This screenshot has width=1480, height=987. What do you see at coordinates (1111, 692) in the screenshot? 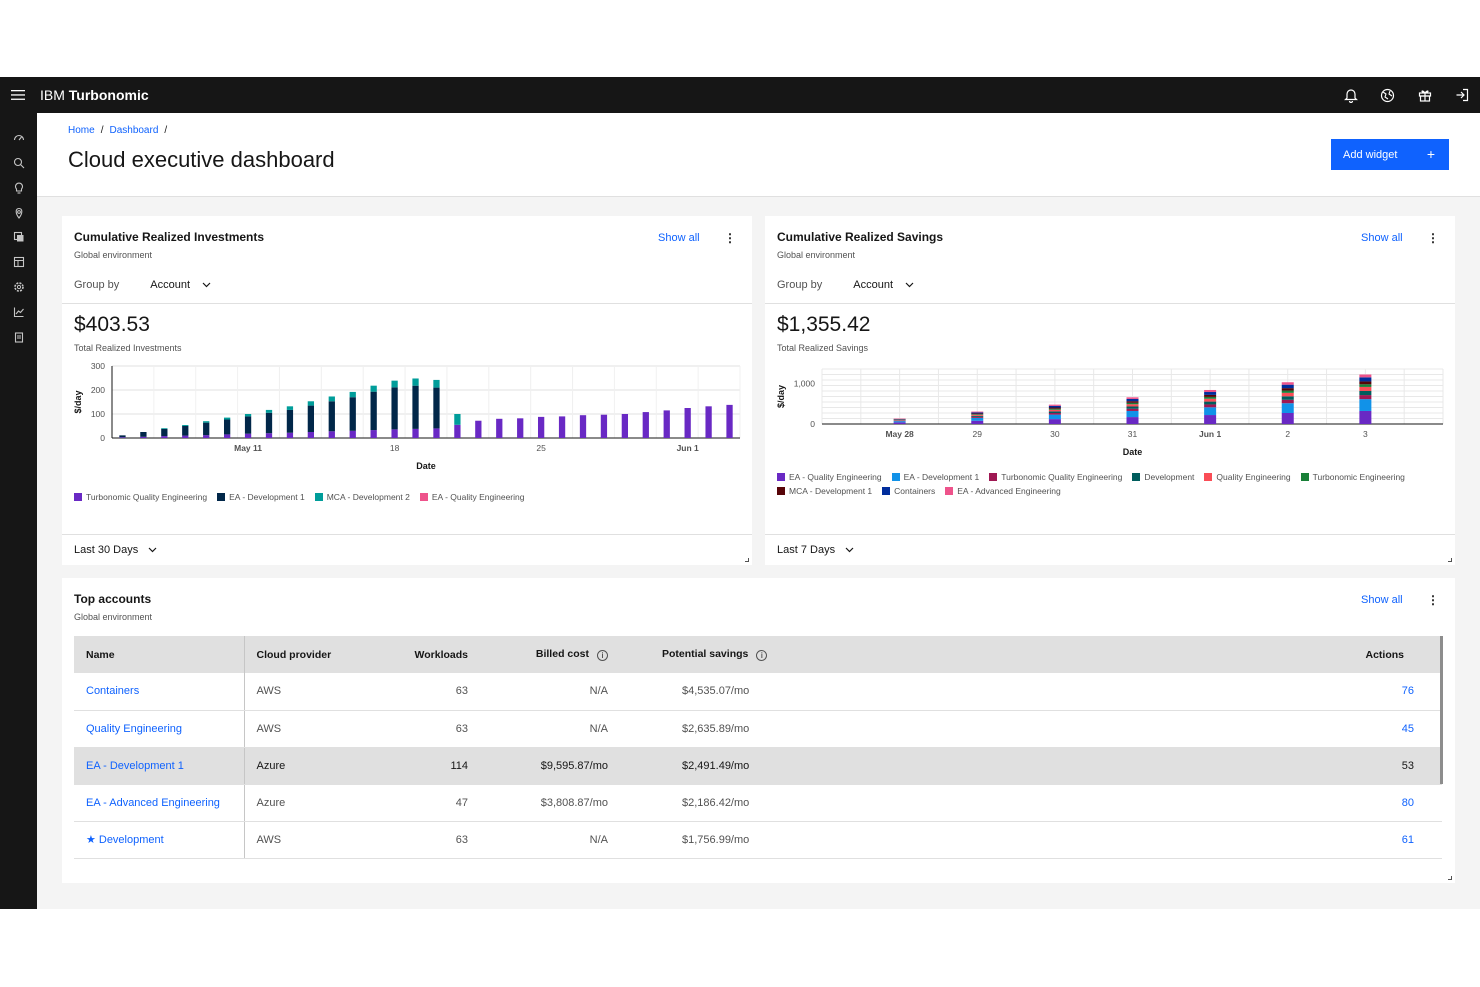
I see `actions-link: 76` at bounding box center [1111, 692].